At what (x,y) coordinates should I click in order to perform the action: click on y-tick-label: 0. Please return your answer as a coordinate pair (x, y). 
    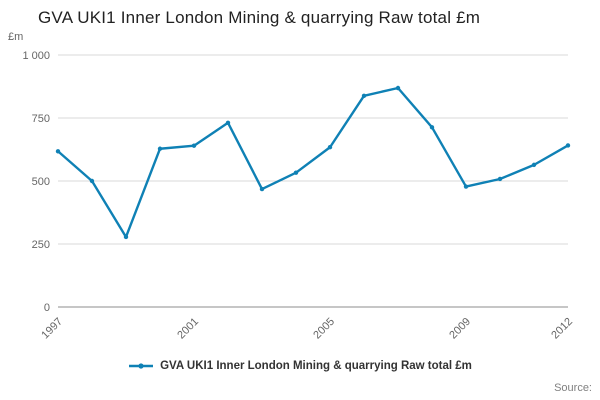
    Looking at the image, I should click on (47, 308).